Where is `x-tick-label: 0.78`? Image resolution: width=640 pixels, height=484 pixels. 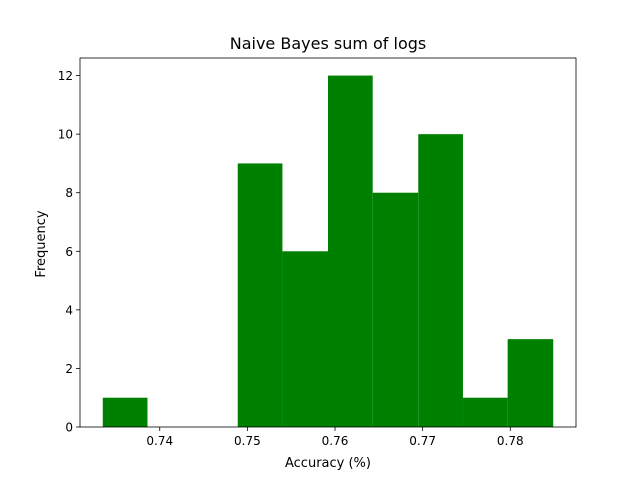 x-tick-label: 0.78 is located at coordinates (510, 441).